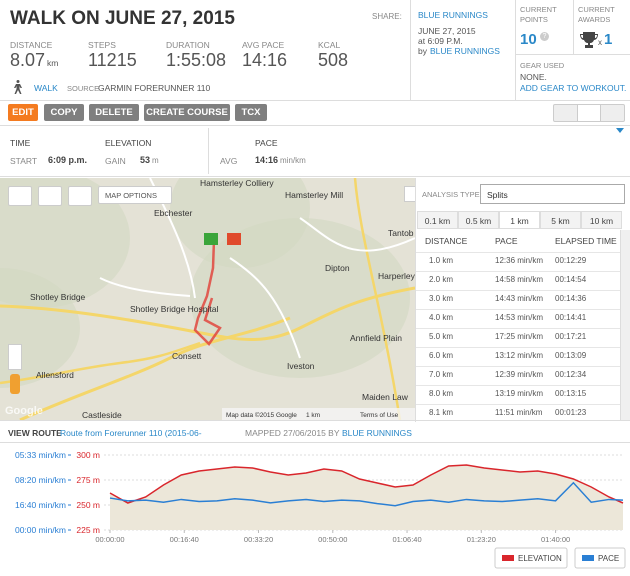  Describe the element at coordinates (533, 77) in the screenshot. I see `gear-value: NONE.` at that location.